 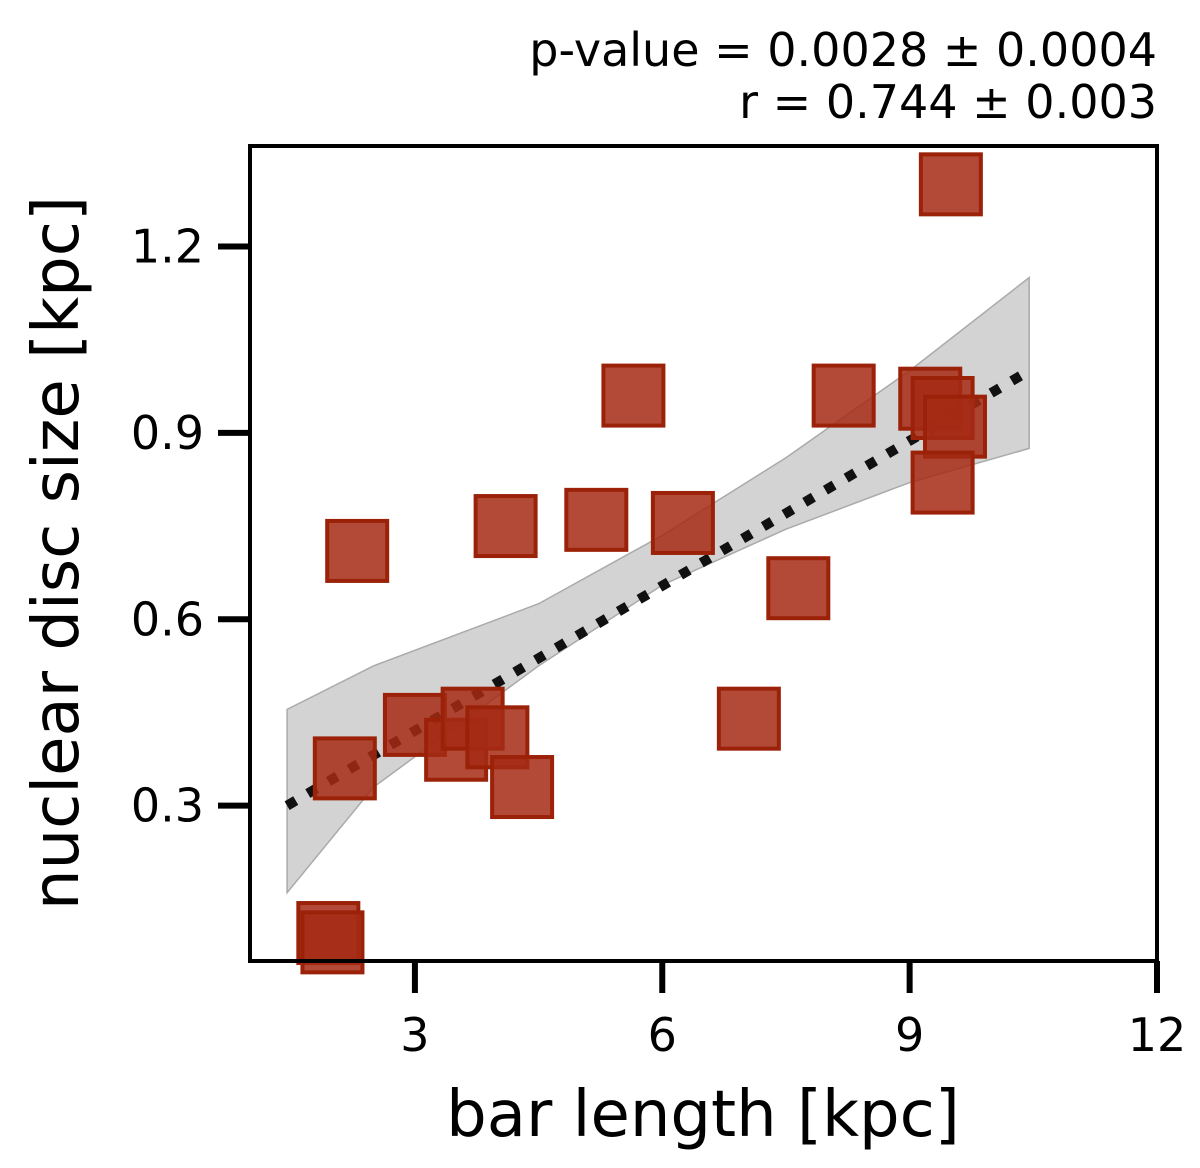 I want to click on x-tick-label: 12, so click(x=1157, y=1035).